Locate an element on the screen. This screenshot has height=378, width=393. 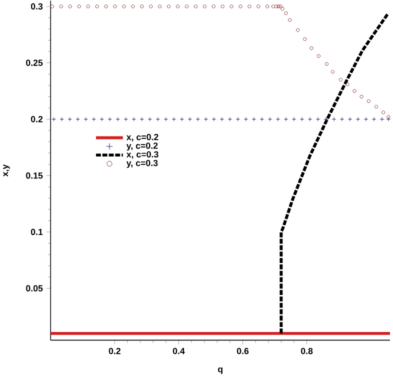
y-tick-label: 0.2 is located at coordinates (36, 119).